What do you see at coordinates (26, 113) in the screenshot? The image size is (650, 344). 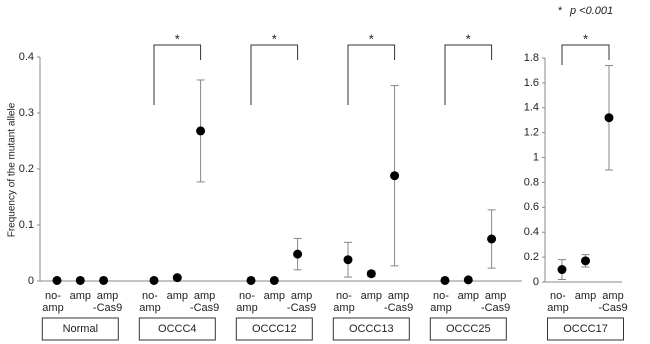 I see `y-tick-label: 0.3` at bounding box center [26, 113].